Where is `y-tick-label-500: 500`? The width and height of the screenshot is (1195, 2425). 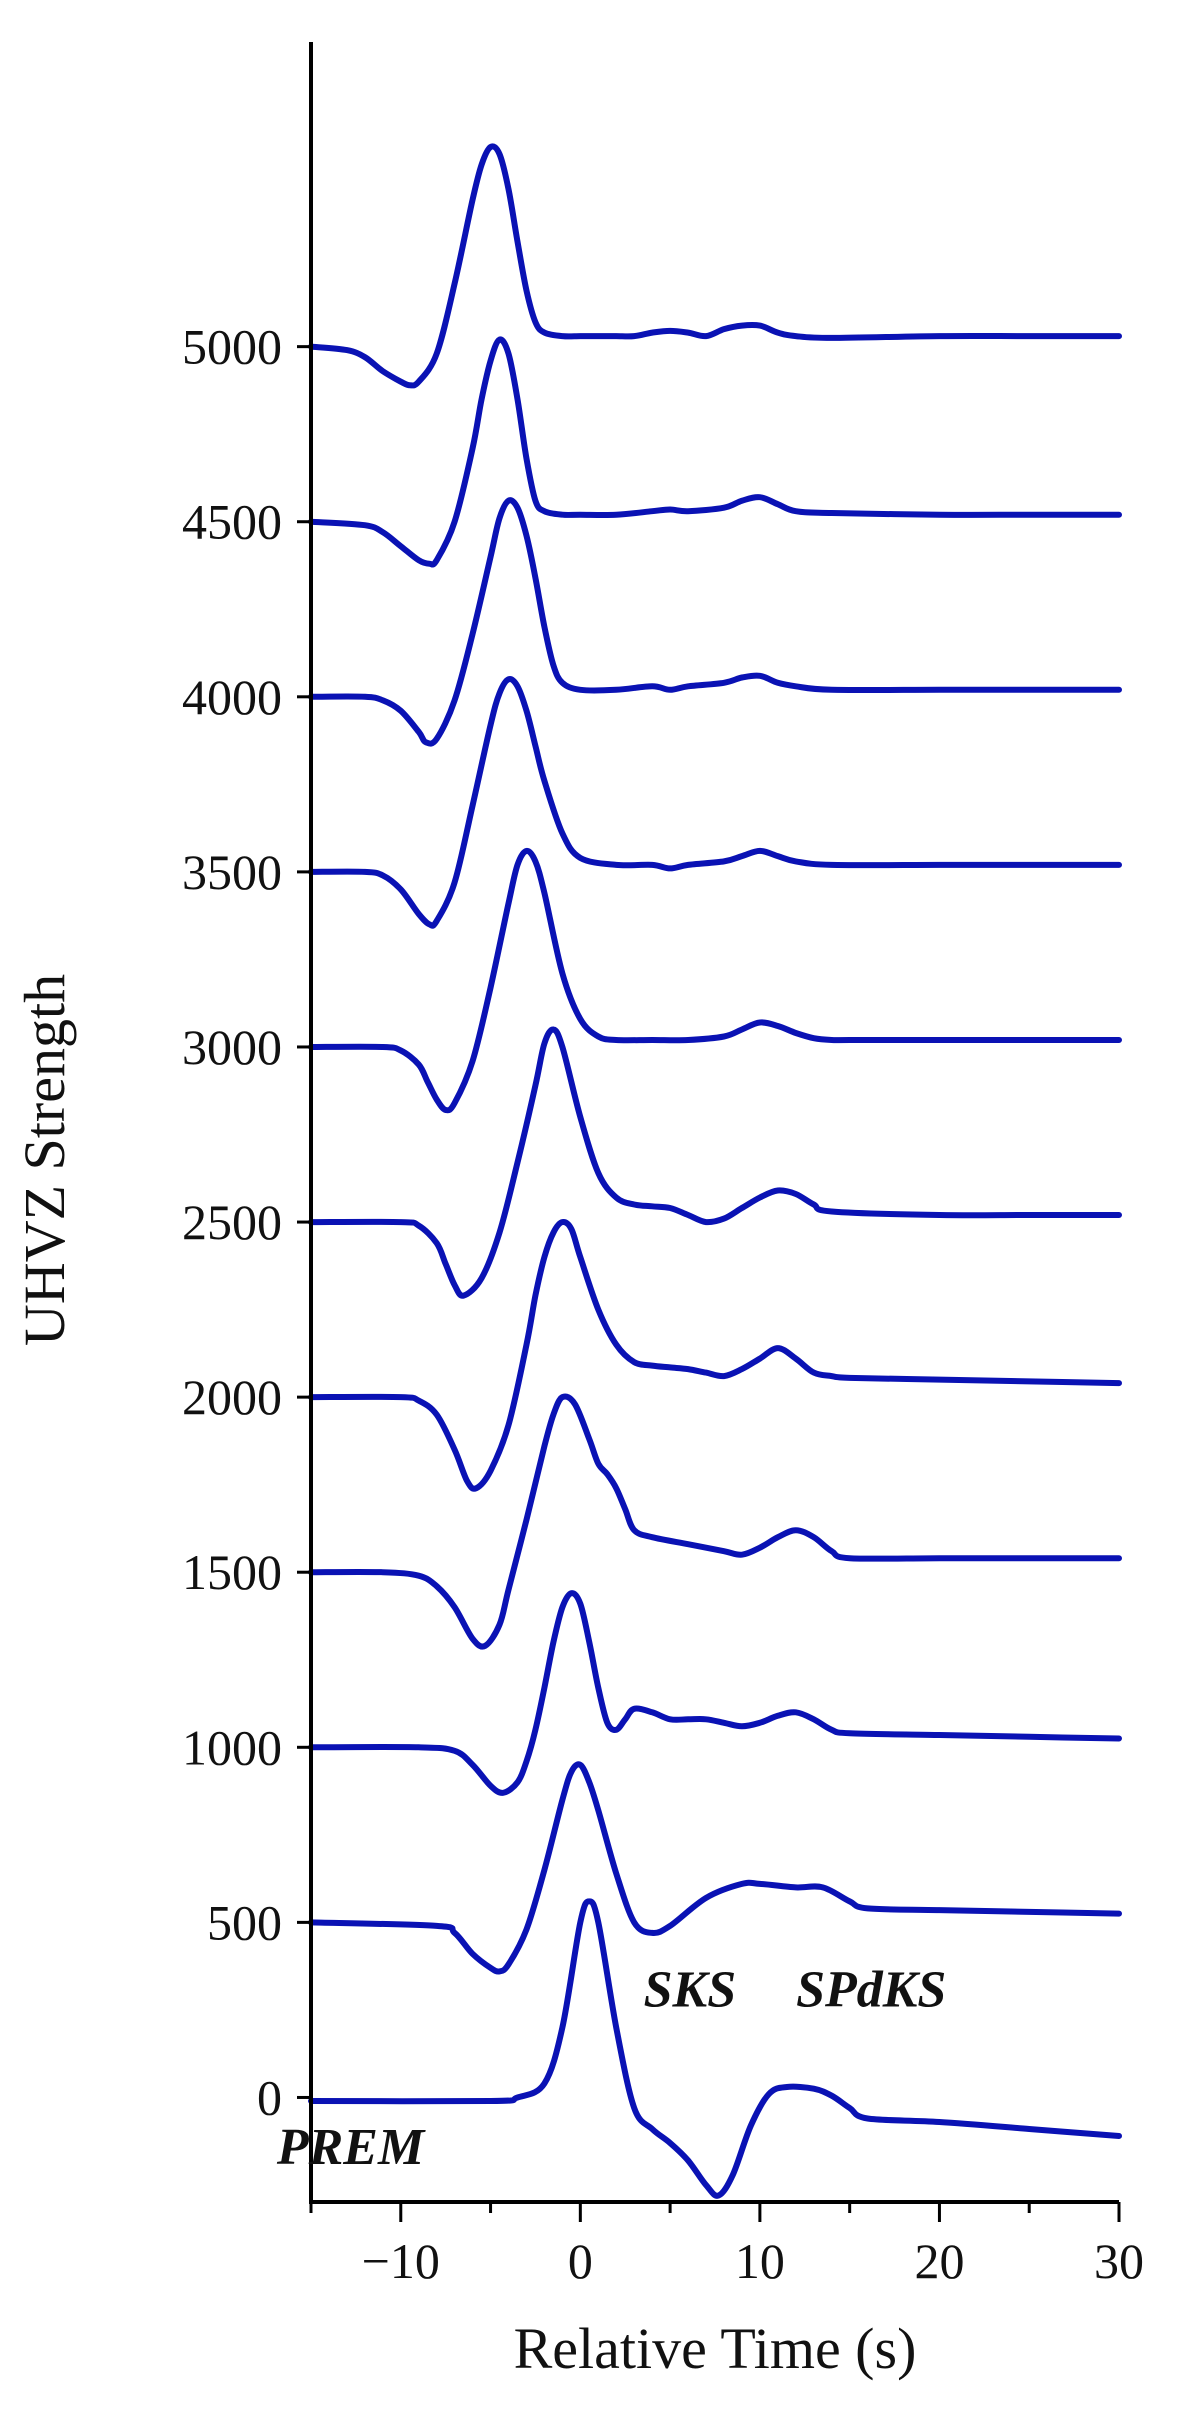
y-tick-label-500: 500 is located at coordinates (244, 1922).